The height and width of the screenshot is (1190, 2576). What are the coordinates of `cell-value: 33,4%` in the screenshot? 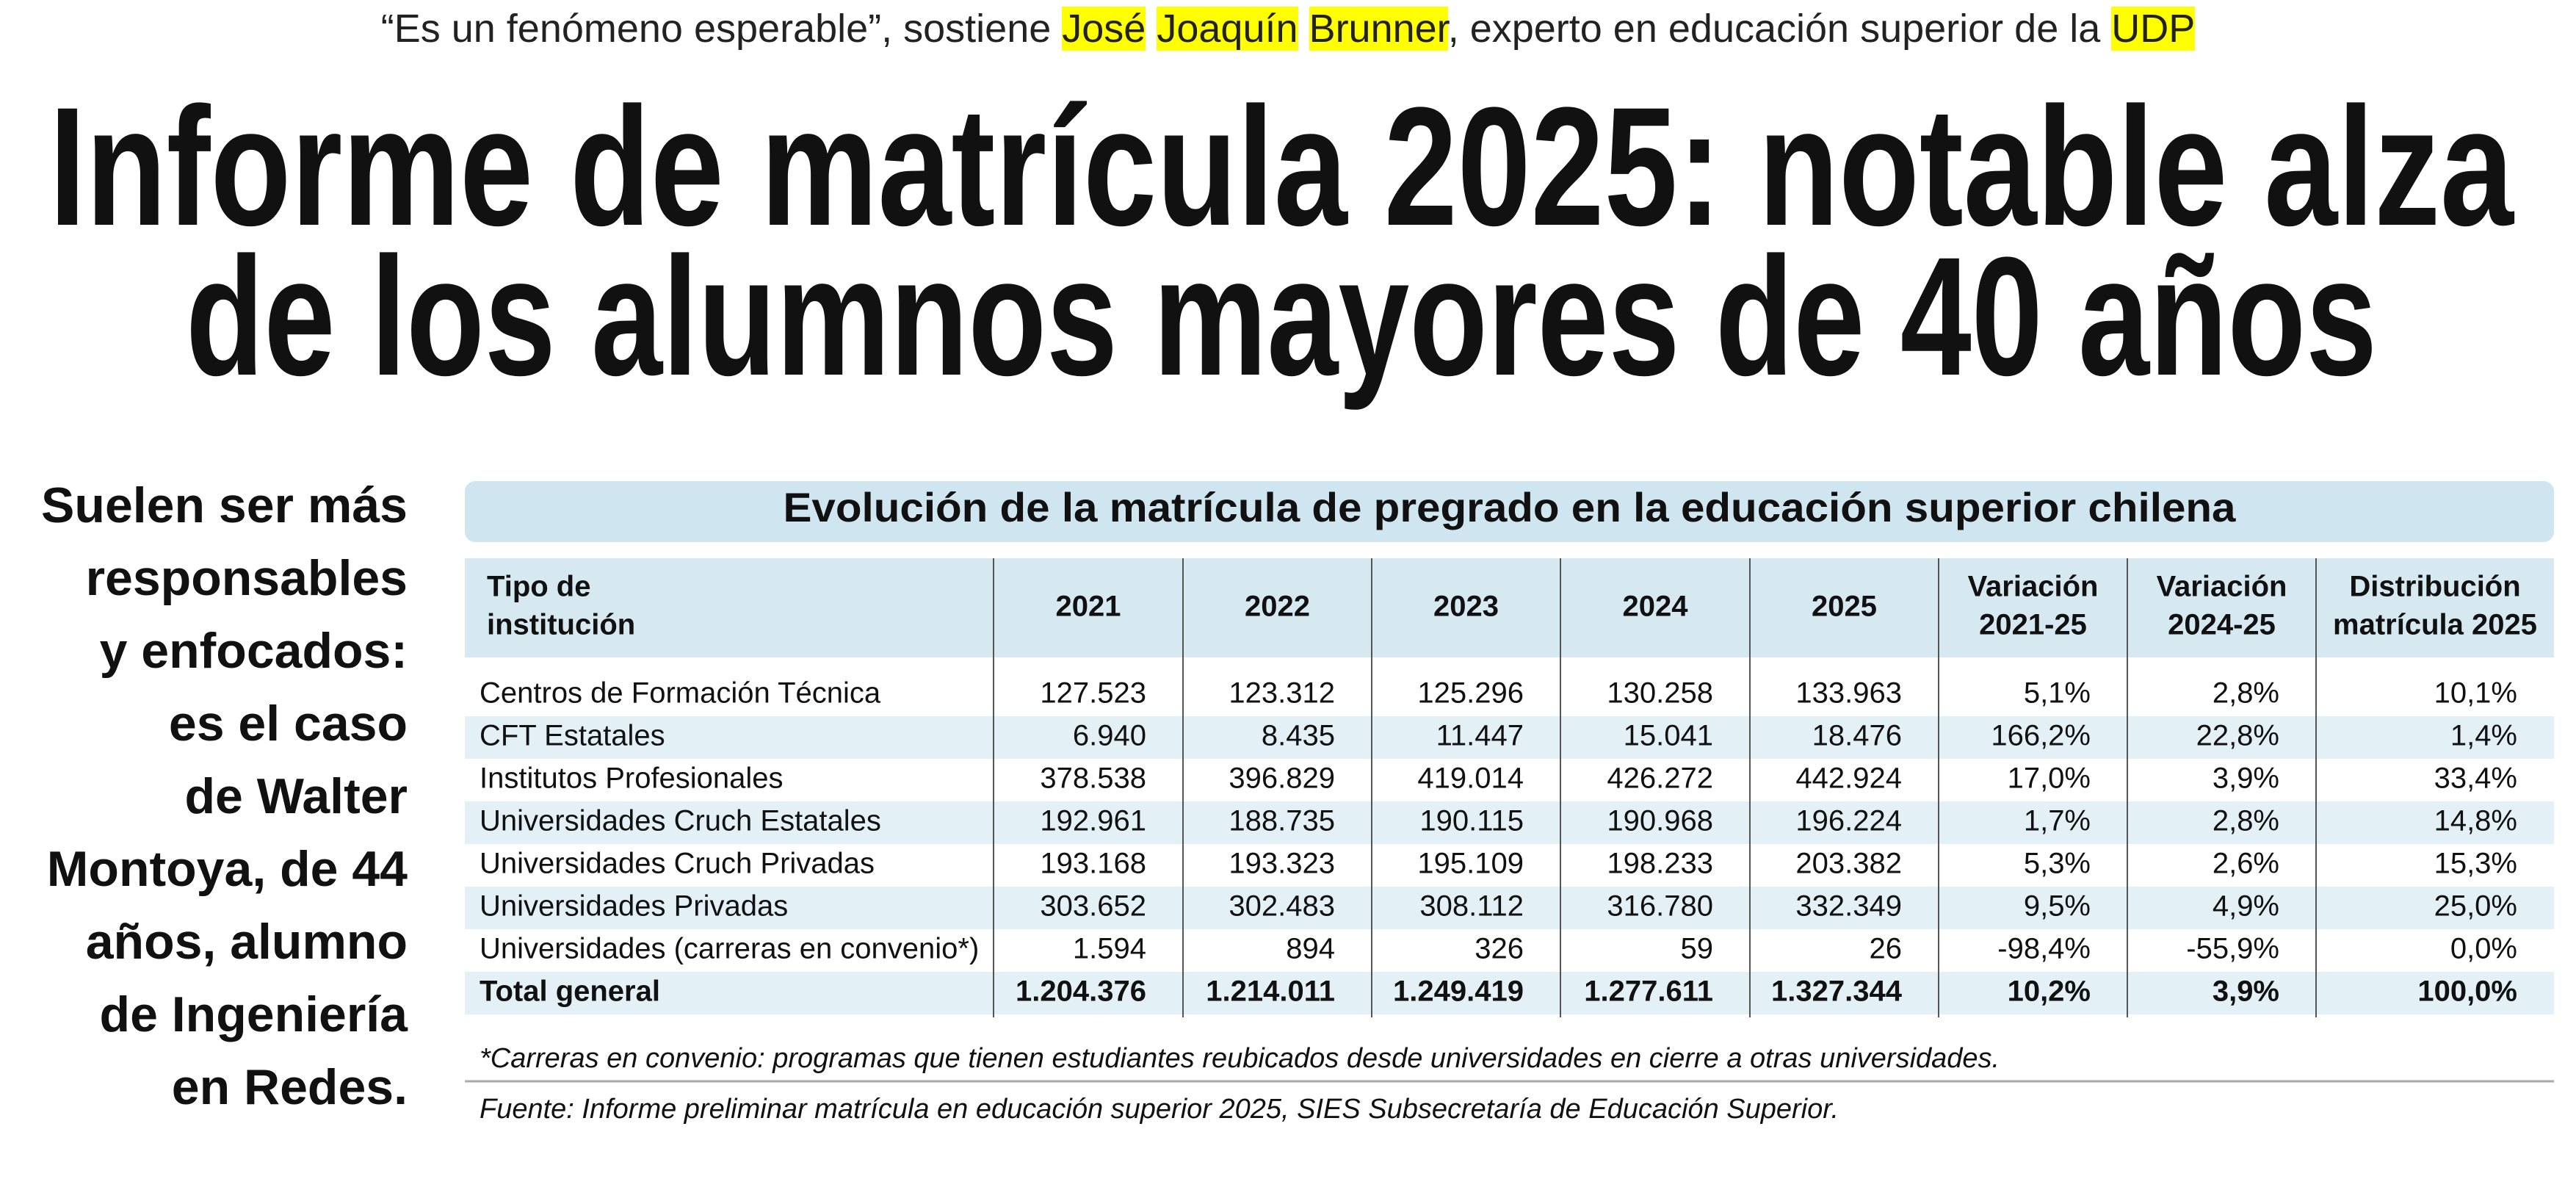 It's located at (2475, 779).